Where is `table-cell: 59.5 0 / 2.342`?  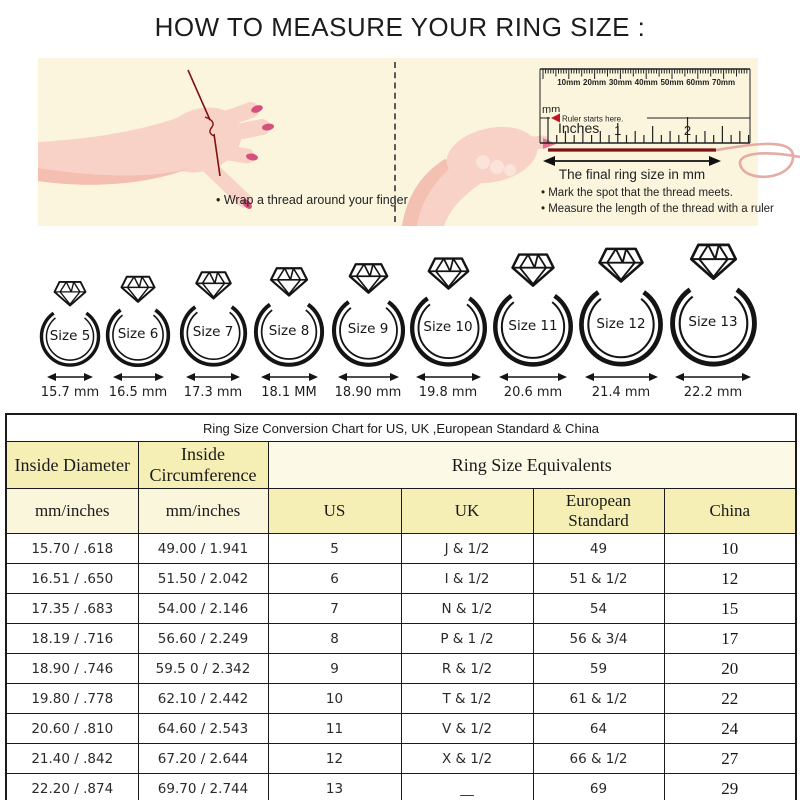
table-cell: 59.5 0 / 2.342 is located at coordinates (203, 668).